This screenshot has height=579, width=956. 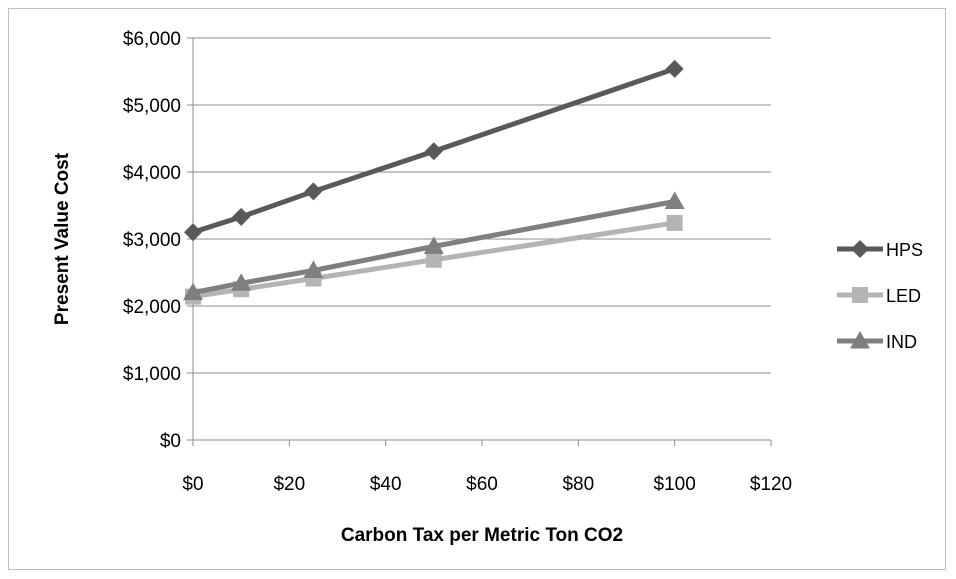 I want to click on x-tick-label: $100, so click(x=675, y=484).